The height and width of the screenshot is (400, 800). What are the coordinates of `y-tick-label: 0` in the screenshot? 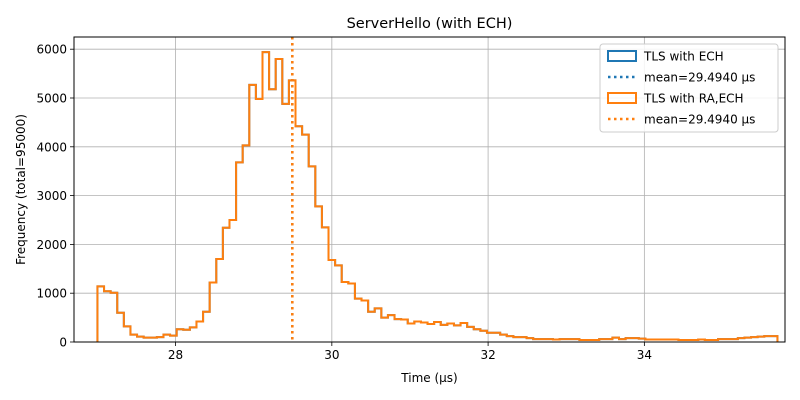 It's located at (63, 343).